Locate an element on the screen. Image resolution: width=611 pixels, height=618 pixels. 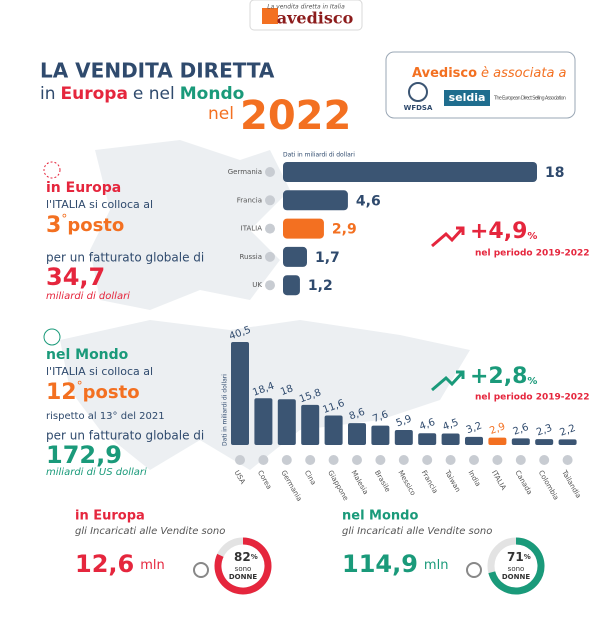
text-part: in is located at coordinates (48, 94).